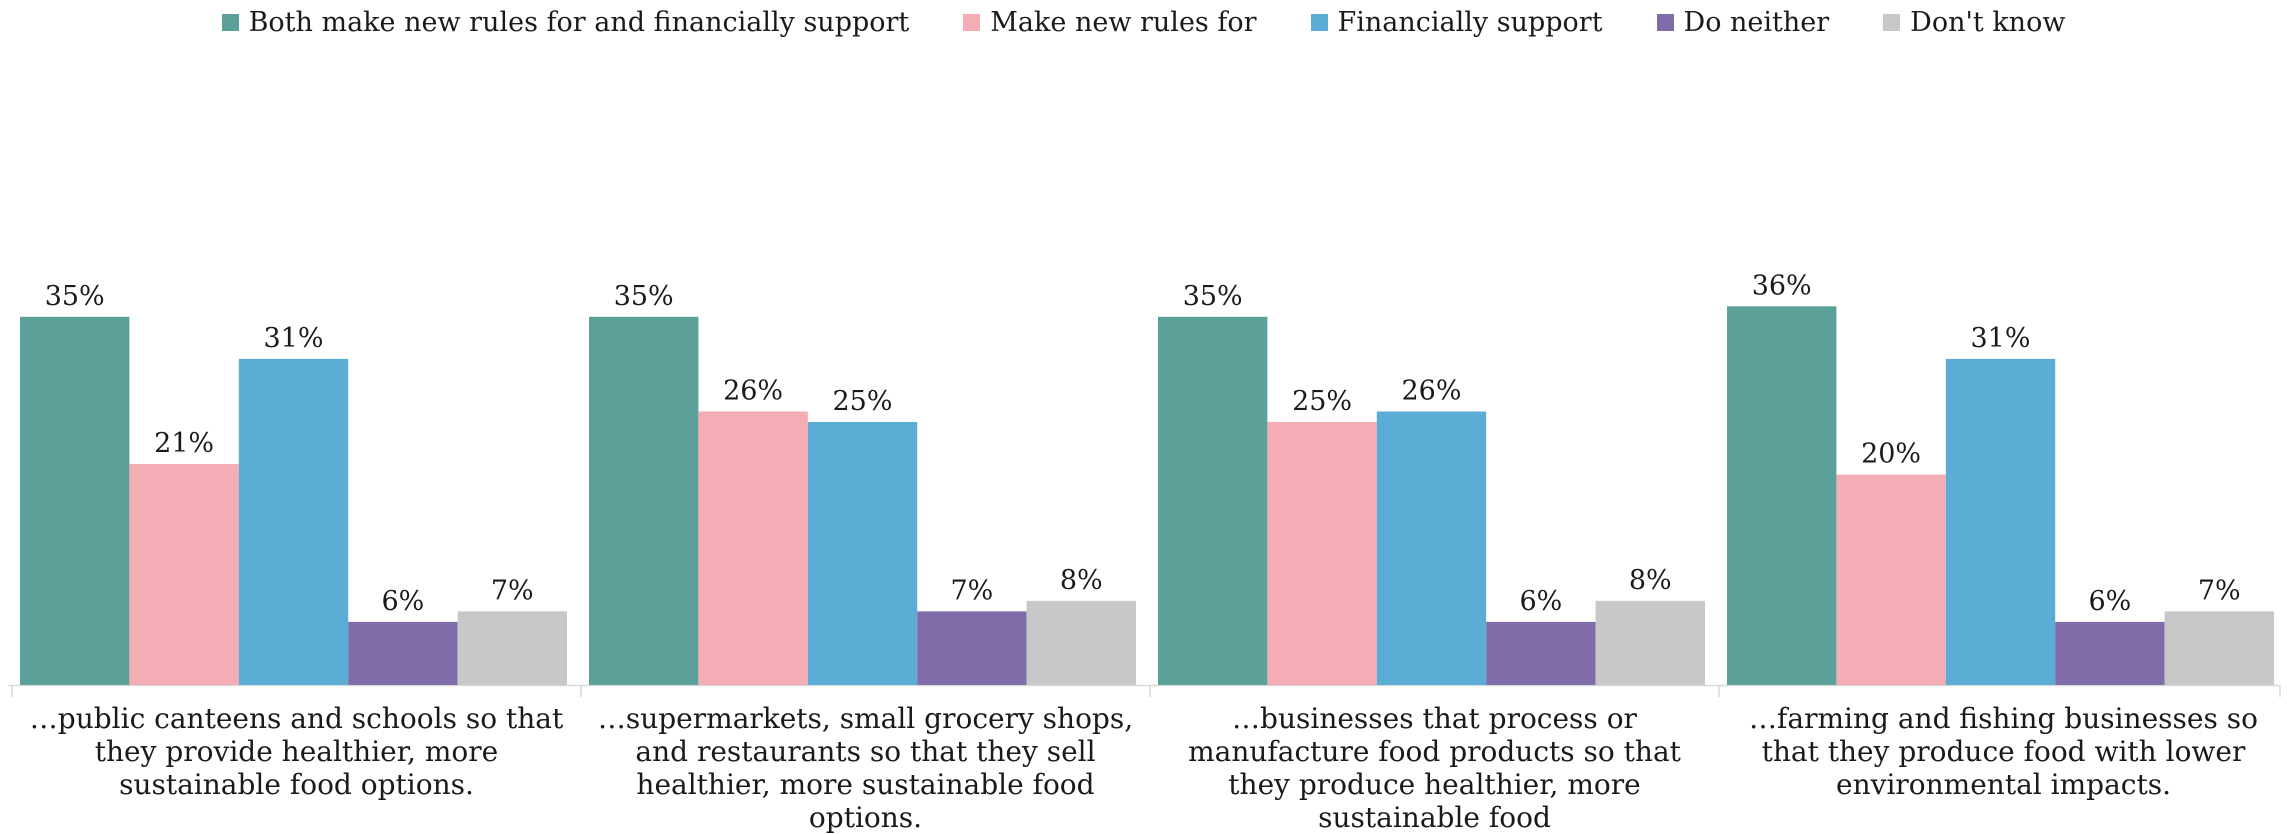 Image resolution: width=2287 pixels, height=834 pixels. What do you see at coordinates (1470, 22) in the screenshot?
I see `legend-label-2: Financially support` at bounding box center [1470, 22].